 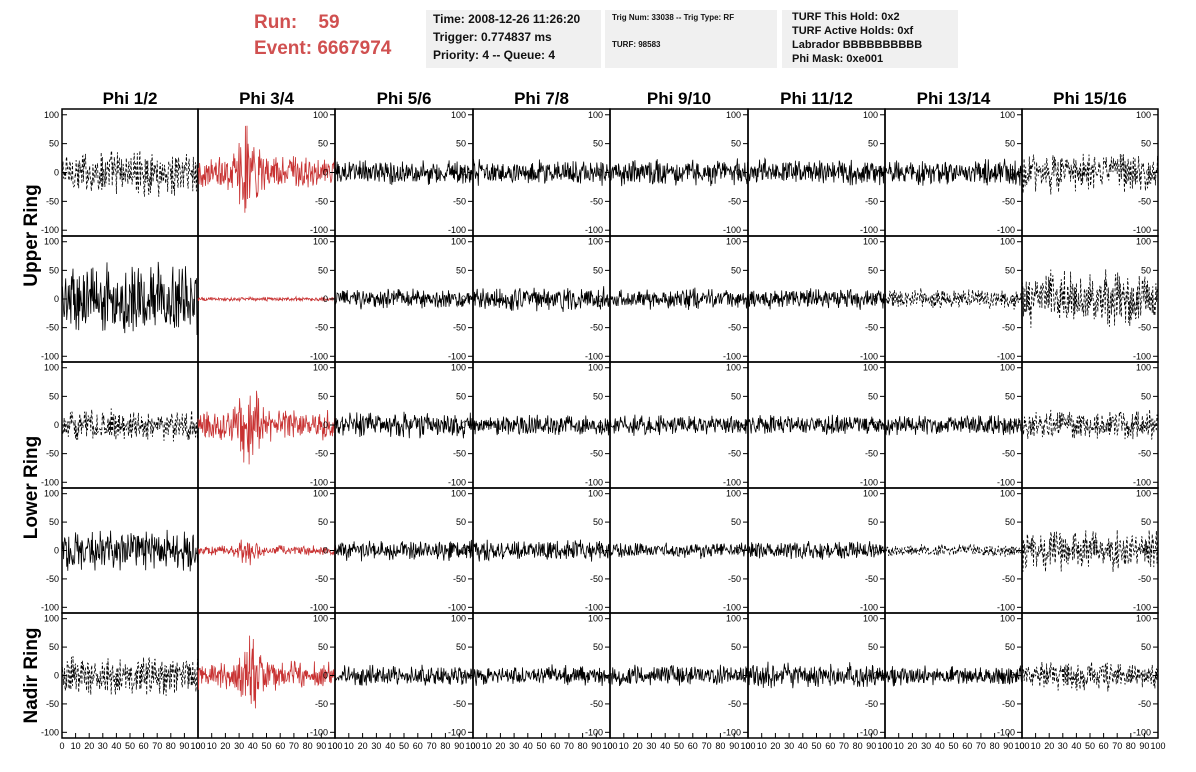 I want to click on column-label: Phi 7/8, so click(x=541, y=98).